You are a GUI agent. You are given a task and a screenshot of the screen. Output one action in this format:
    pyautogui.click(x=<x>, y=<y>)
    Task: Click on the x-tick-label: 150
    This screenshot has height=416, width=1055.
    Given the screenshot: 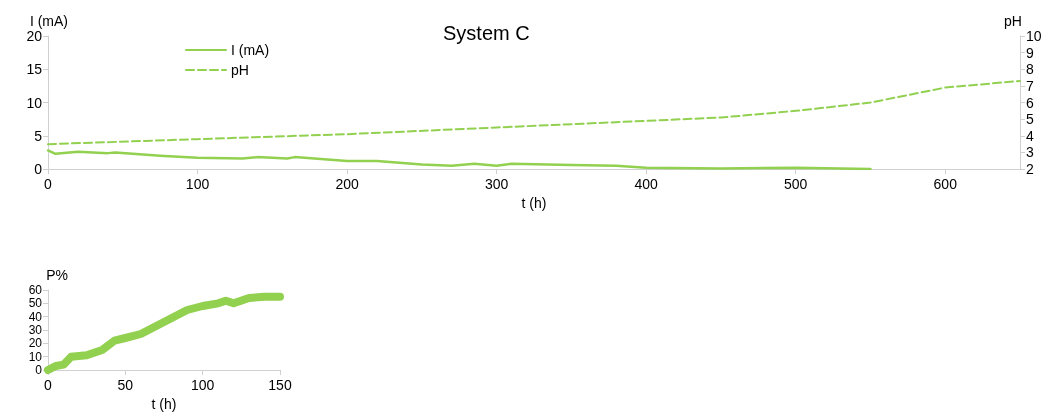 What is the action you would take?
    pyautogui.click(x=280, y=385)
    